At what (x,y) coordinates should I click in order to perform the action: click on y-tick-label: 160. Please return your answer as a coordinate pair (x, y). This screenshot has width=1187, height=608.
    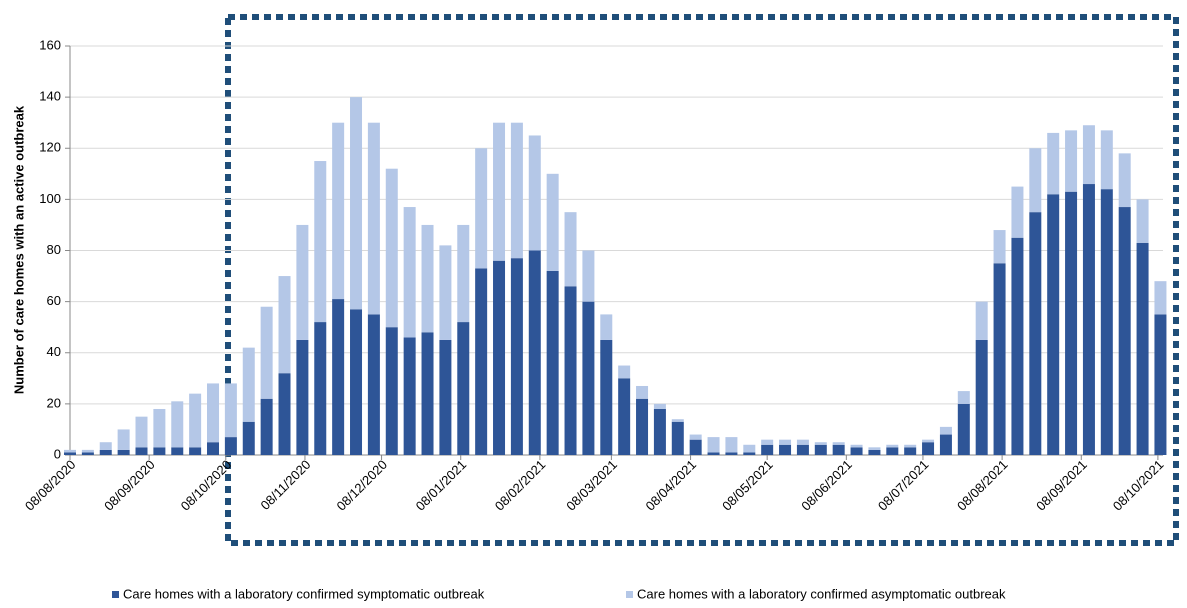
    Looking at the image, I should click on (50, 44).